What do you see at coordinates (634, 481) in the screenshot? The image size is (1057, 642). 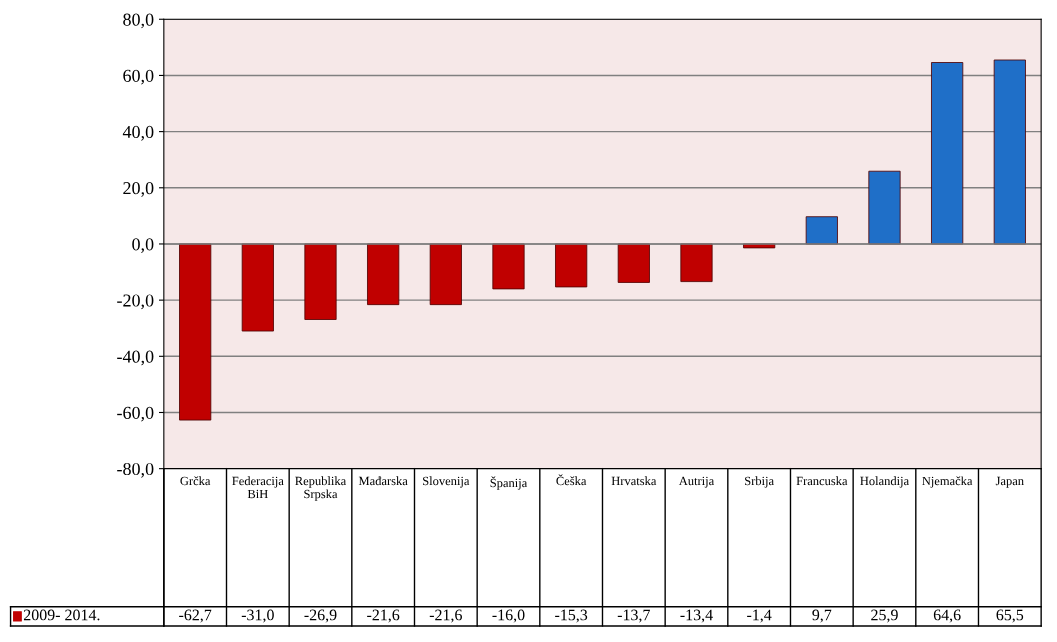 I see `x-tick-label: Hrvatska` at bounding box center [634, 481].